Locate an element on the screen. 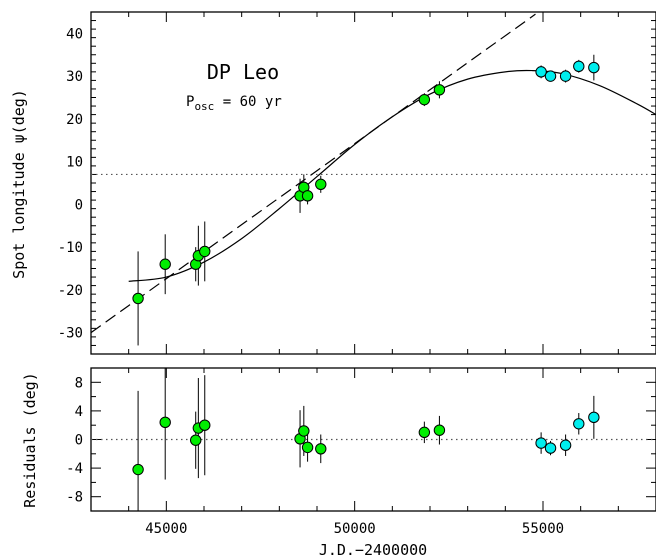  chart-title: DP Leo is located at coordinates (243, 72).